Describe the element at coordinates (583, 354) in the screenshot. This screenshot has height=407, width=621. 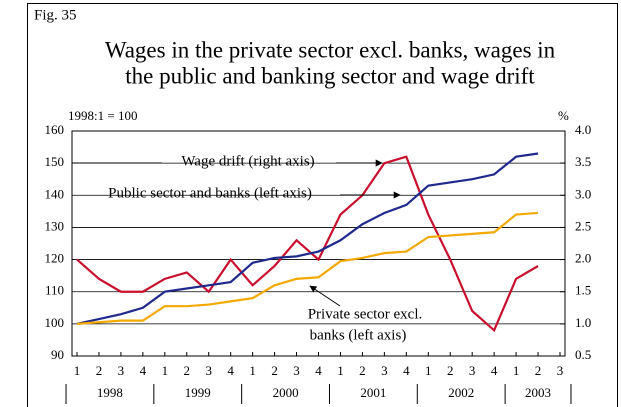
I see `y2-tick-label: 0.5` at that location.